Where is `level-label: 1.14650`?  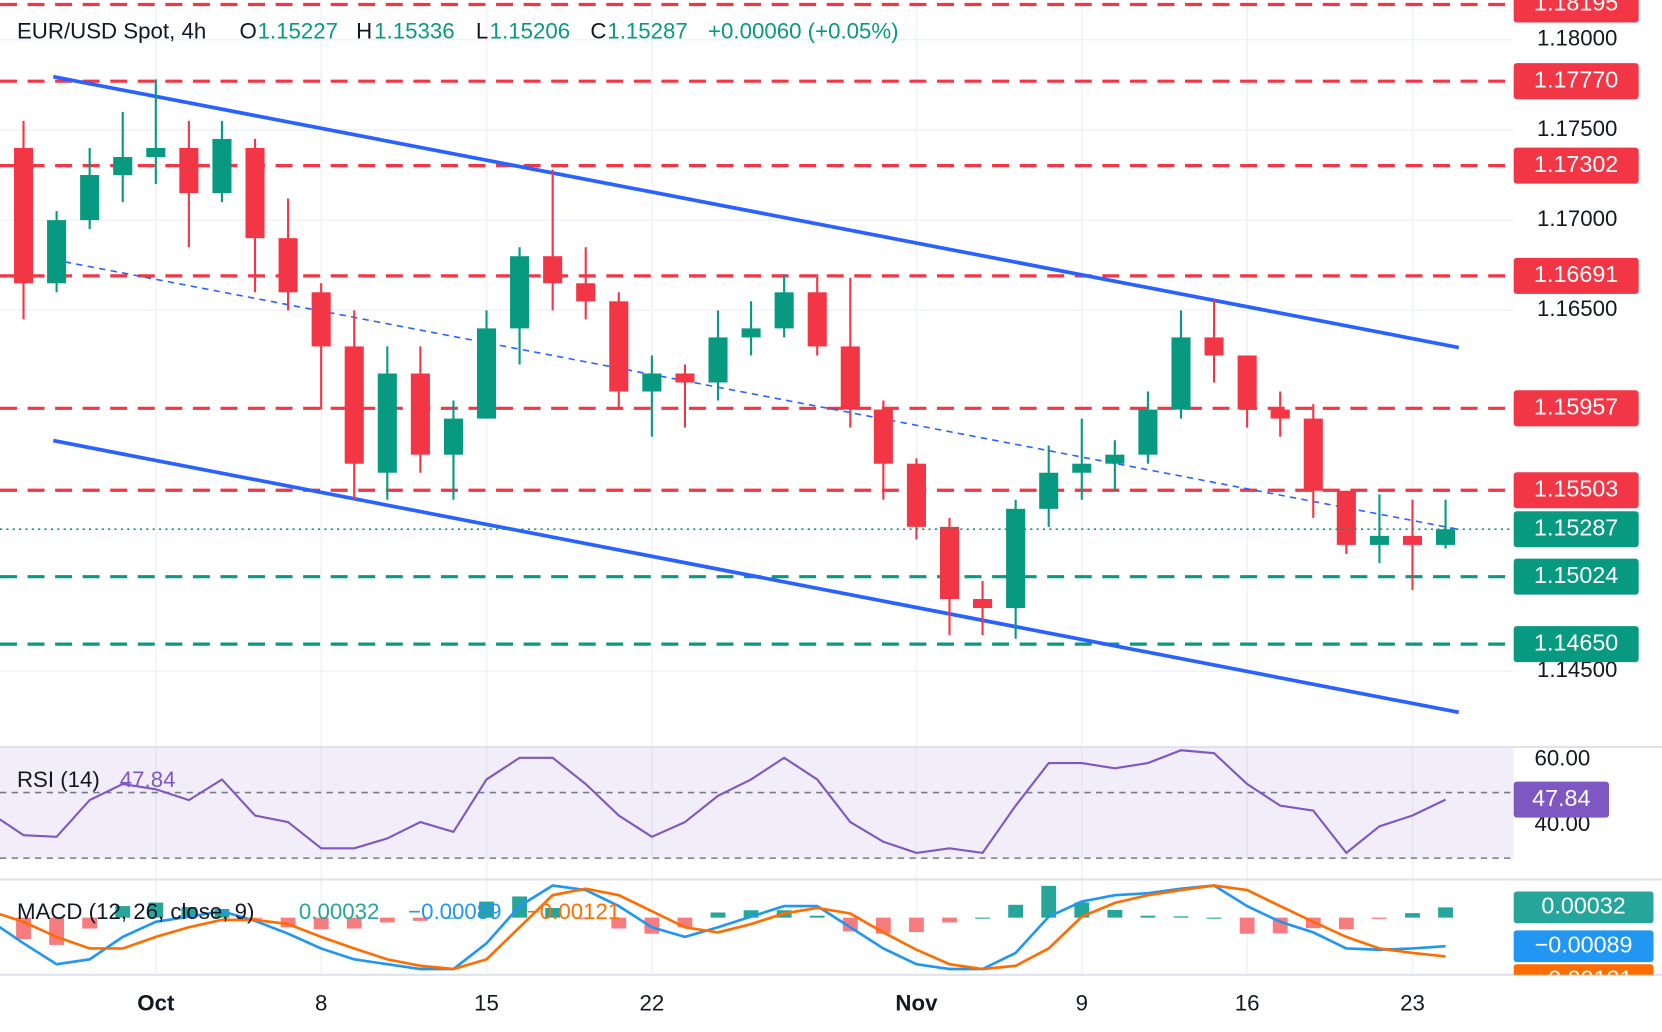
level-label: 1.14650 is located at coordinates (1576, 642).